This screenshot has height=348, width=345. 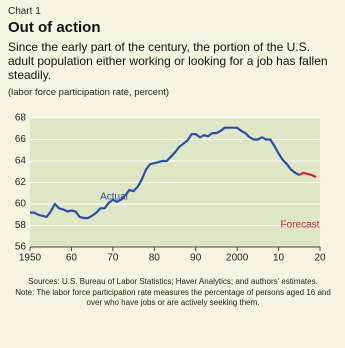 I want to click on y-tick-label: 60, so click(x=21, y=204).